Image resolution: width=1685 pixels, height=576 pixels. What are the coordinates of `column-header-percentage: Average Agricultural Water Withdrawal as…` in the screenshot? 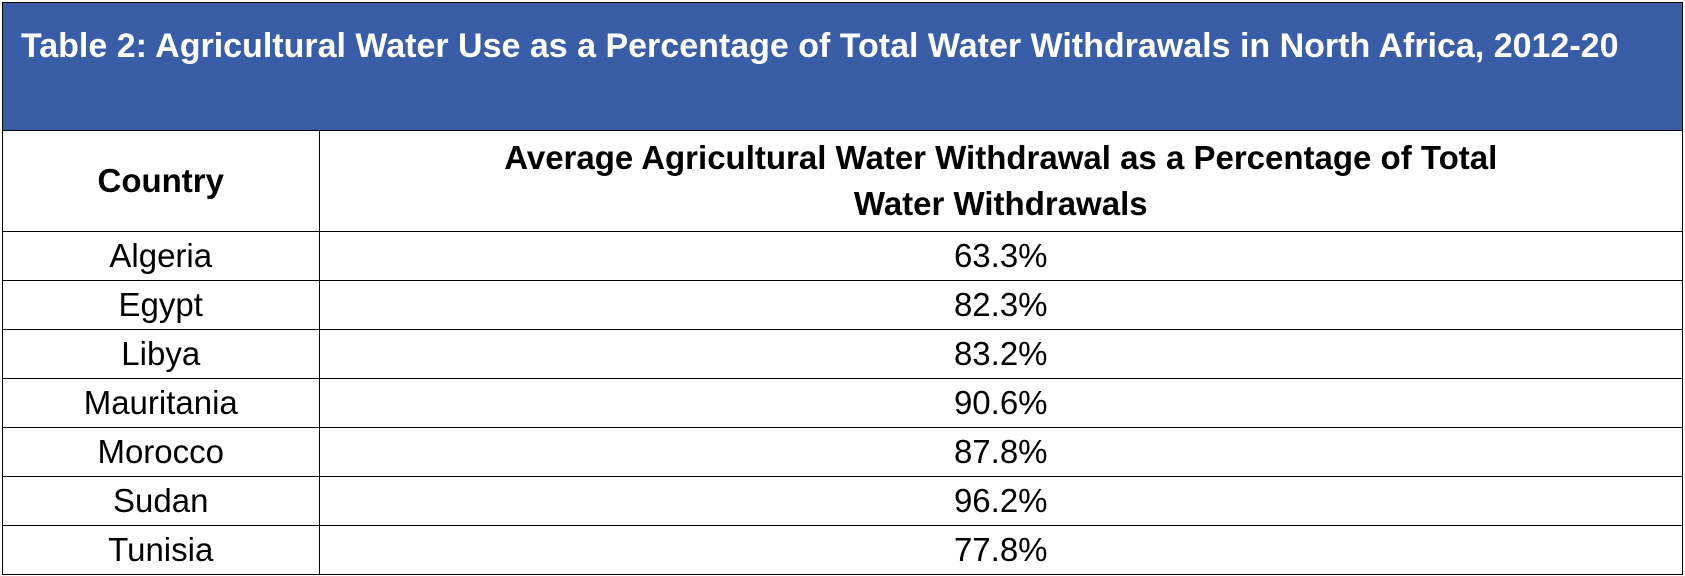 It's located at (1000, 181).